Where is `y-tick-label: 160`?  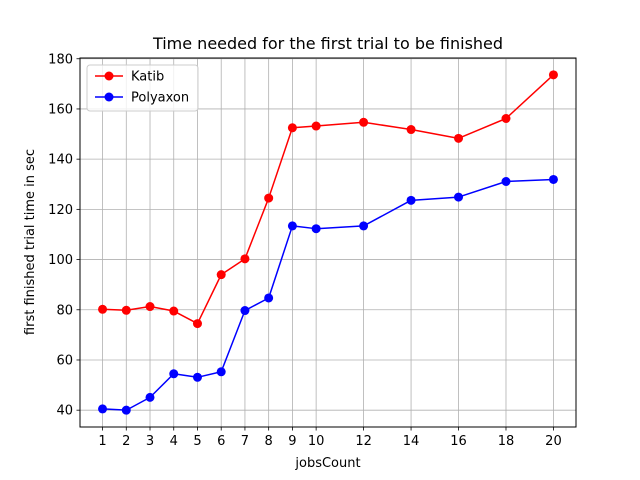 y-tick-label: 160 is located at coordinates (60, 109).